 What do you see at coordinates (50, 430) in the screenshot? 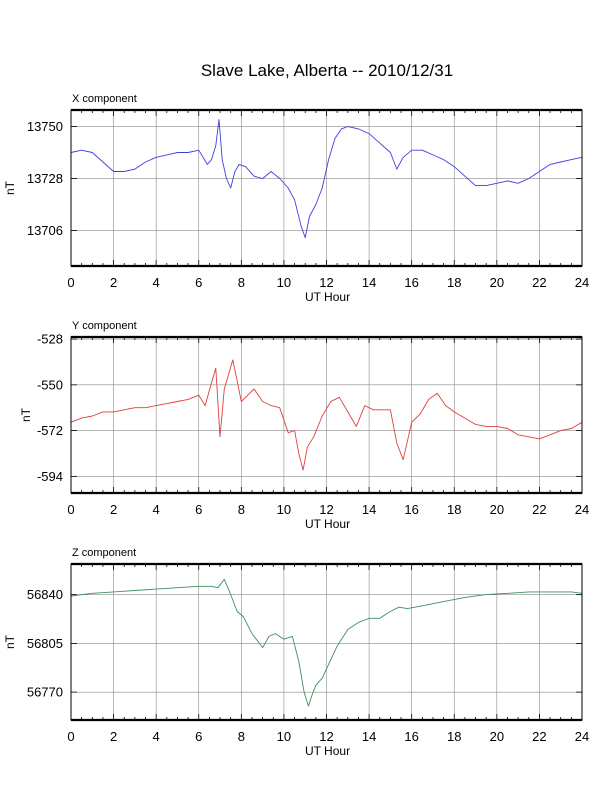
I see `y-tick-label: -572` at bounding box center [50, 430].